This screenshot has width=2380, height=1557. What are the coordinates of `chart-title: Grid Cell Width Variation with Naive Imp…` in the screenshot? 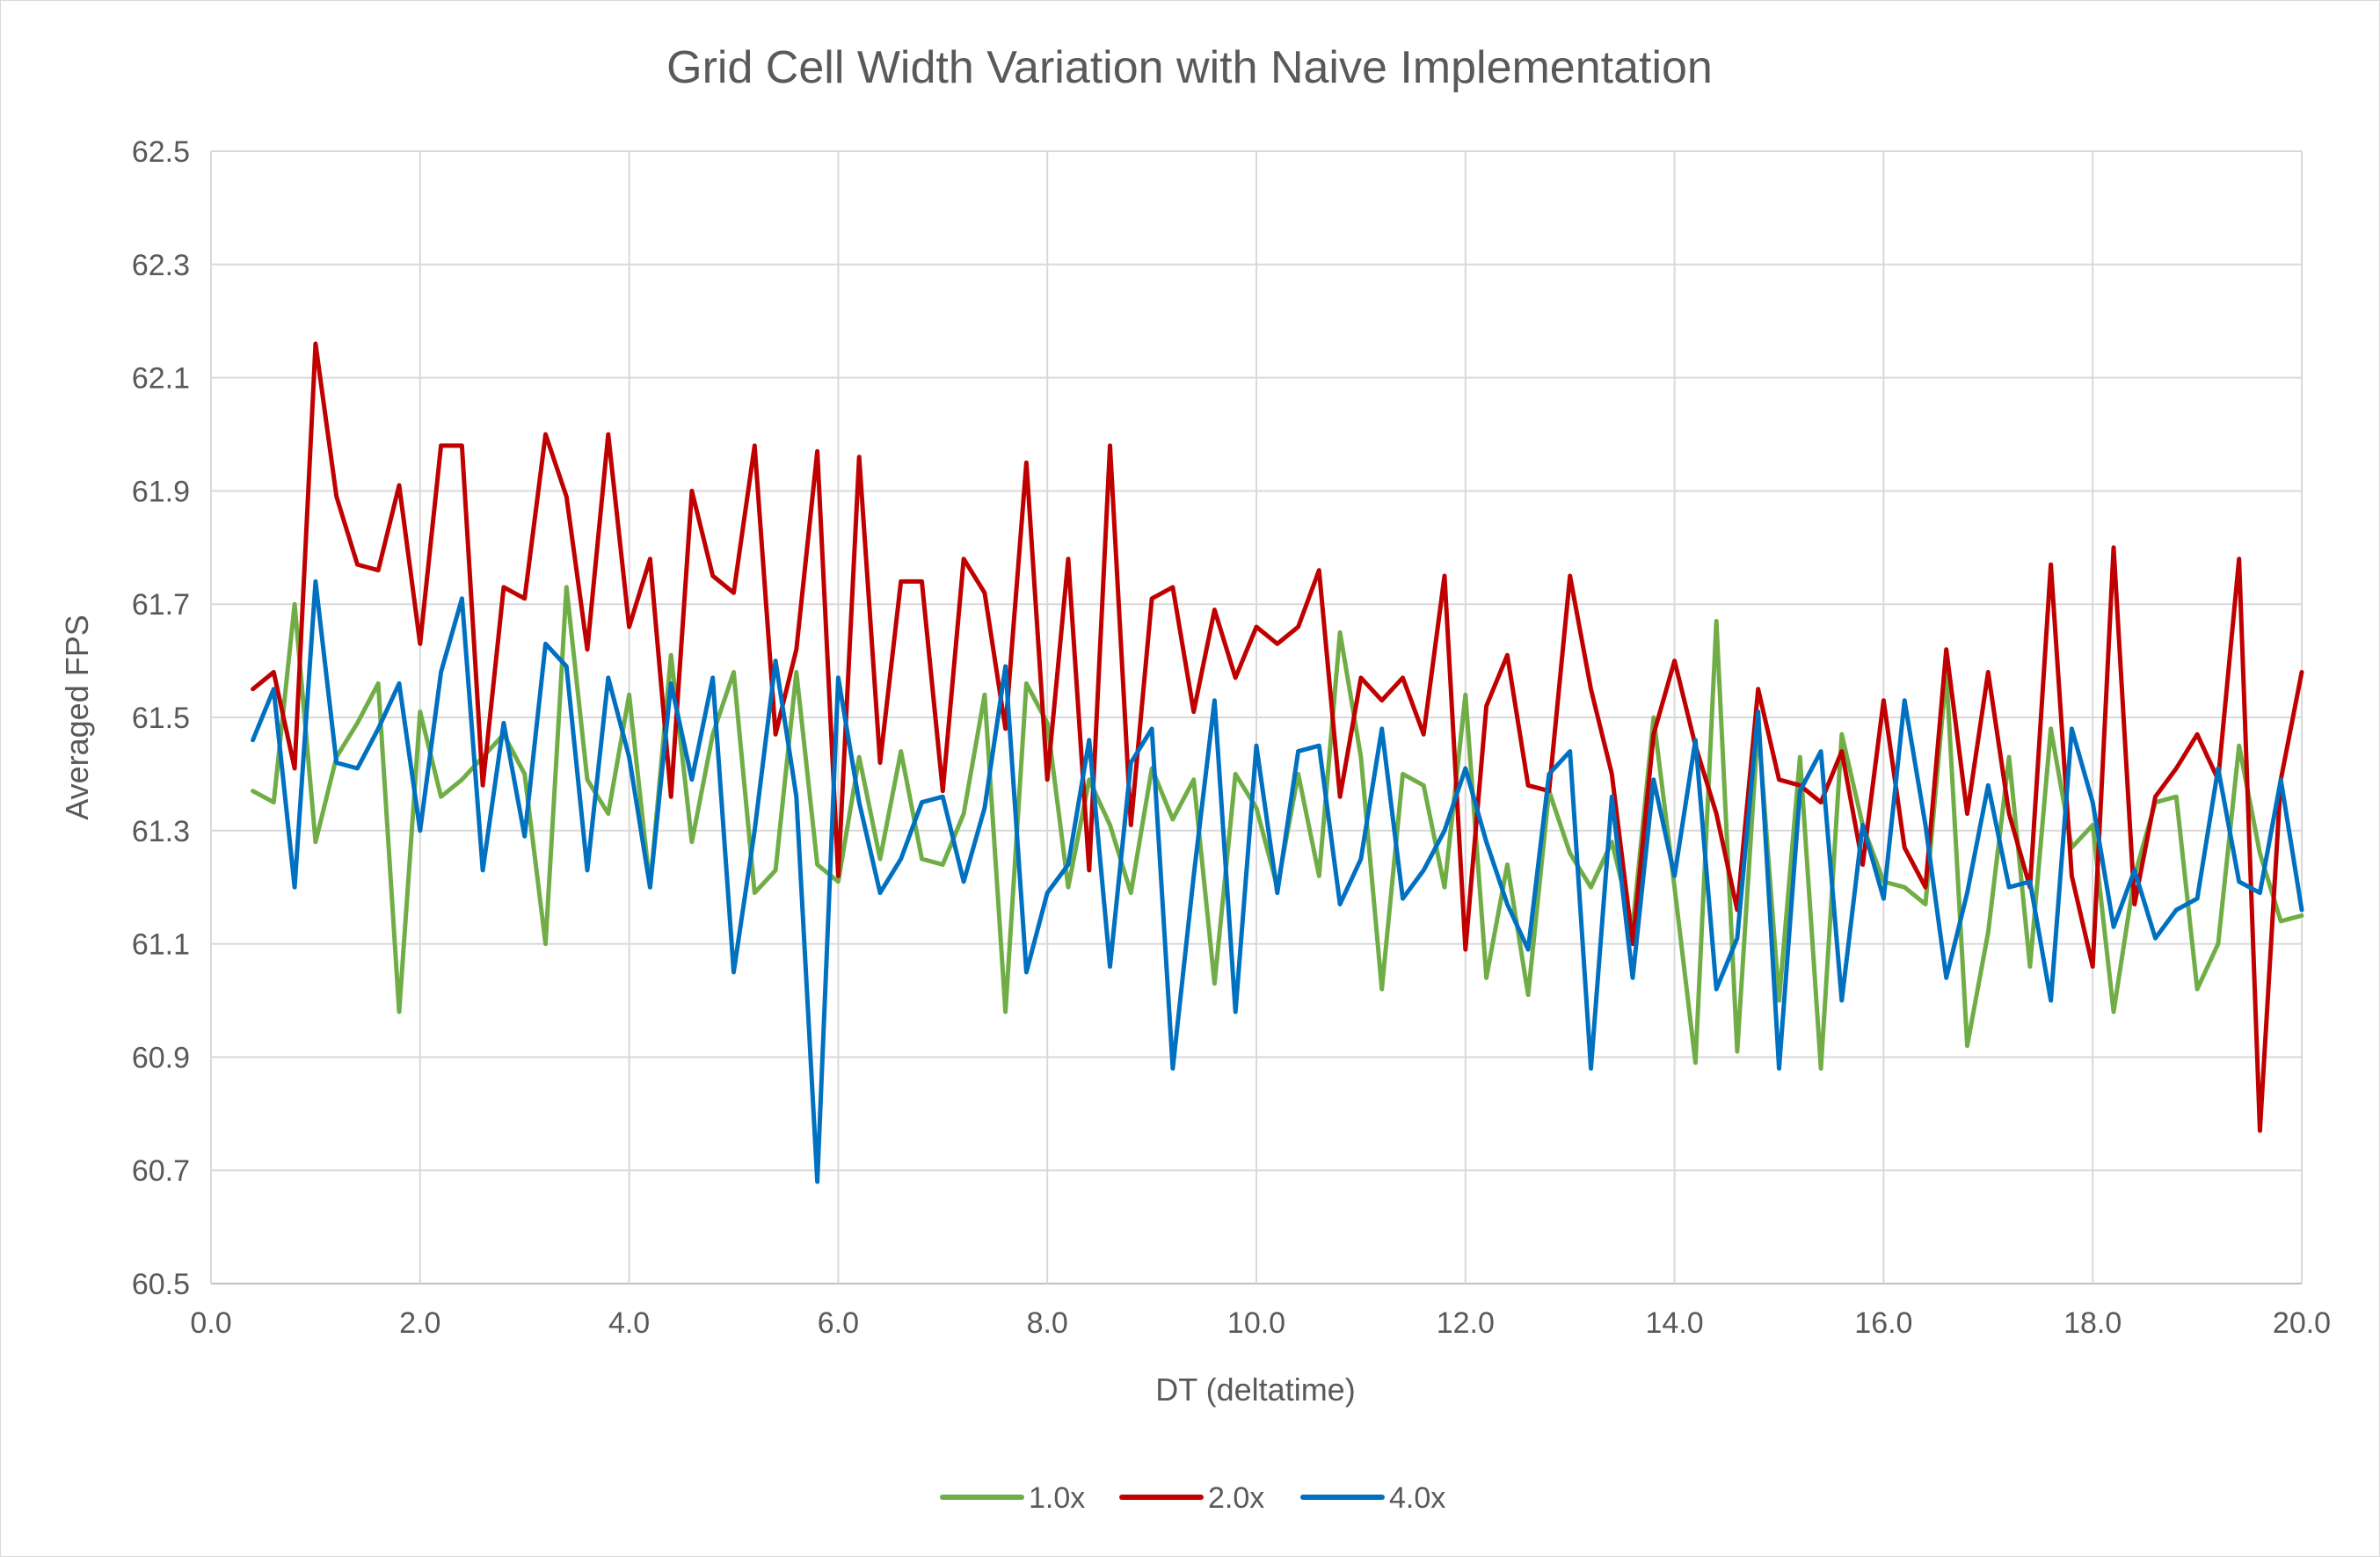 It's located at (1189, 67).